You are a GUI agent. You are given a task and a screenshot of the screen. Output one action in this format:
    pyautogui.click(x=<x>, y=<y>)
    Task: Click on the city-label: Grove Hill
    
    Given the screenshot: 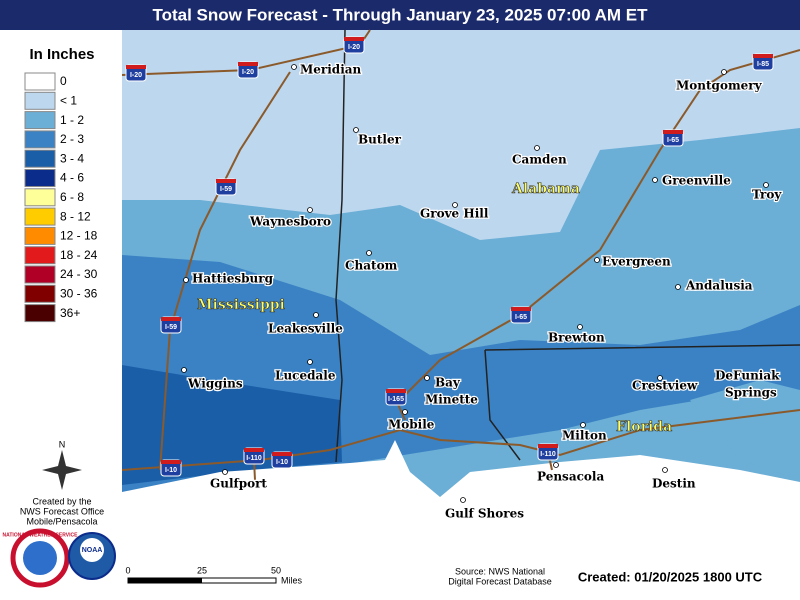 What is the action you would take?
    pyautogui.click(x=454, y=214)
    